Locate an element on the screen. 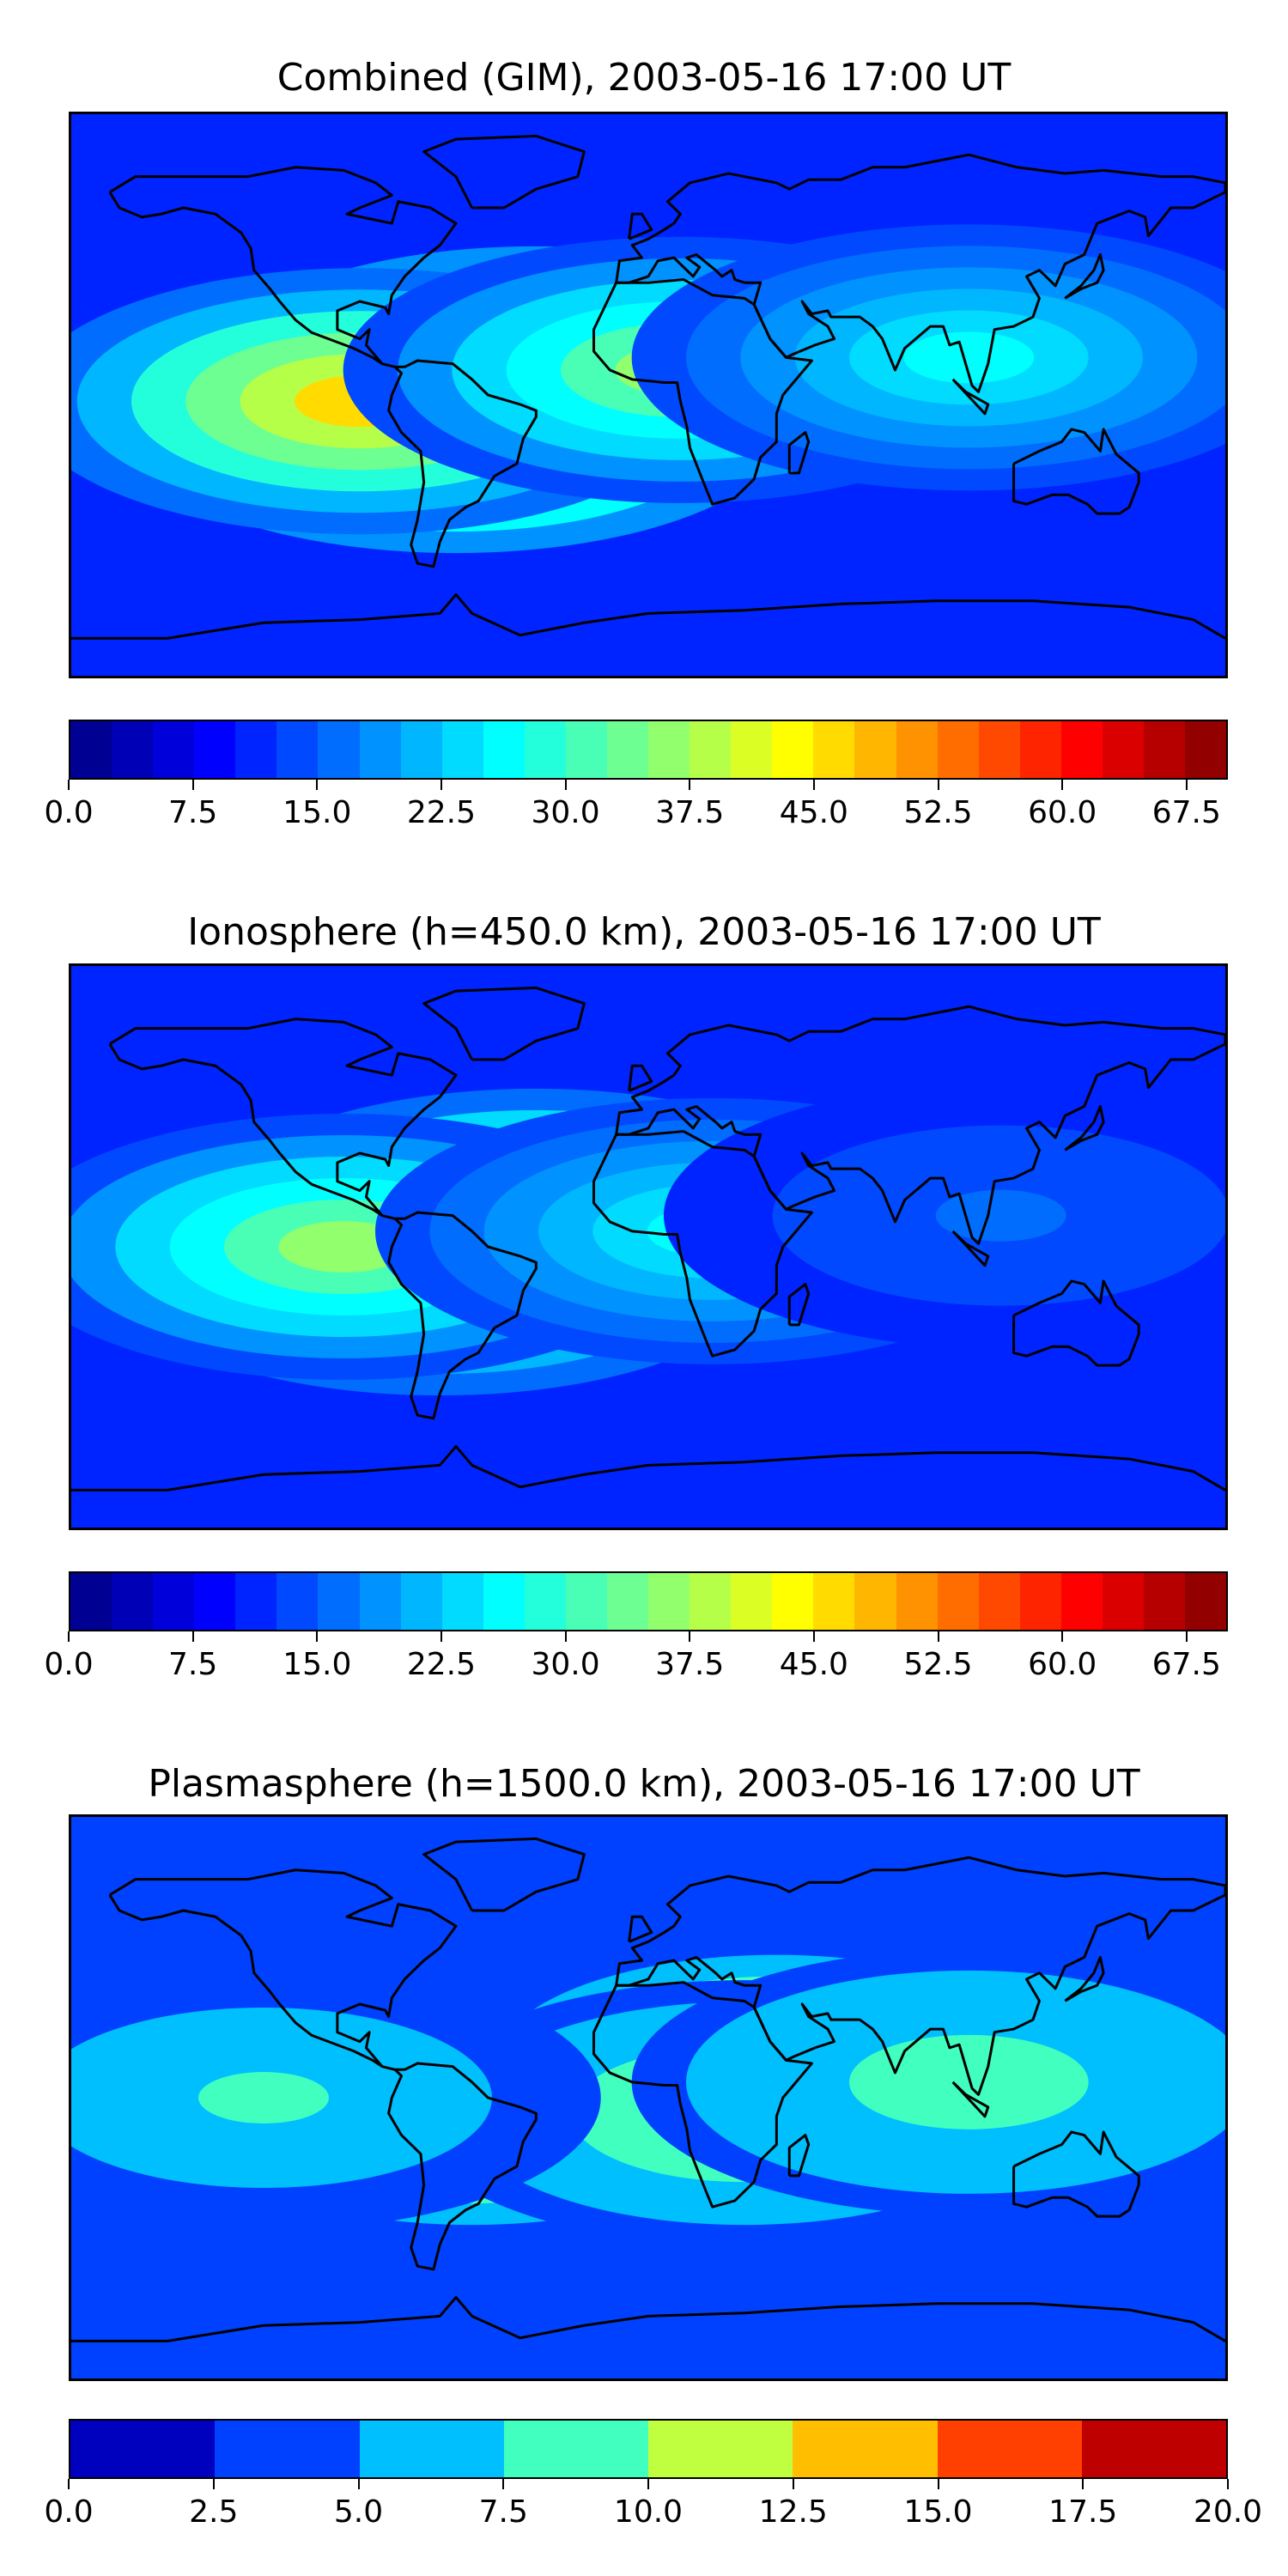  chart-title: Combined (GIM), 2003-05-16 17:00 UT is located at coordinates (644, 78).